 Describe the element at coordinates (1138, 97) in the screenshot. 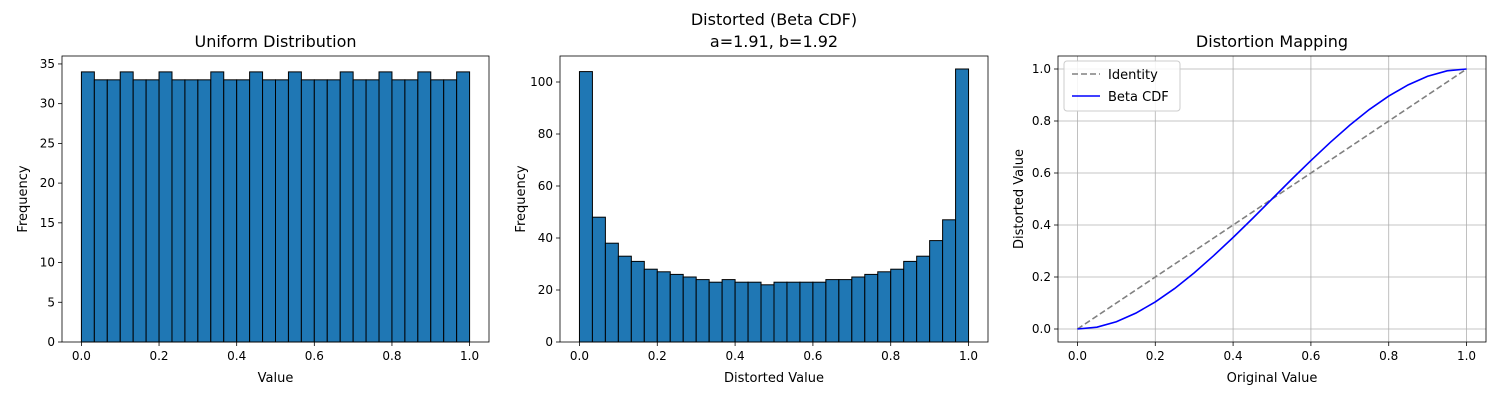

I see `legend-label: Beta CDF` at that location.